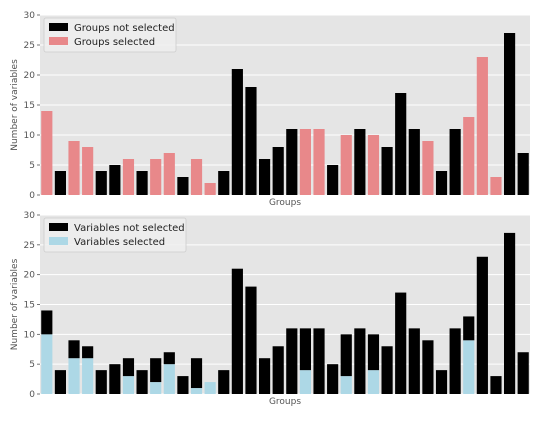  Describe the element at coordinates (285, 402) in the screenshot. I see `x-axis-label: Groups` at that location.